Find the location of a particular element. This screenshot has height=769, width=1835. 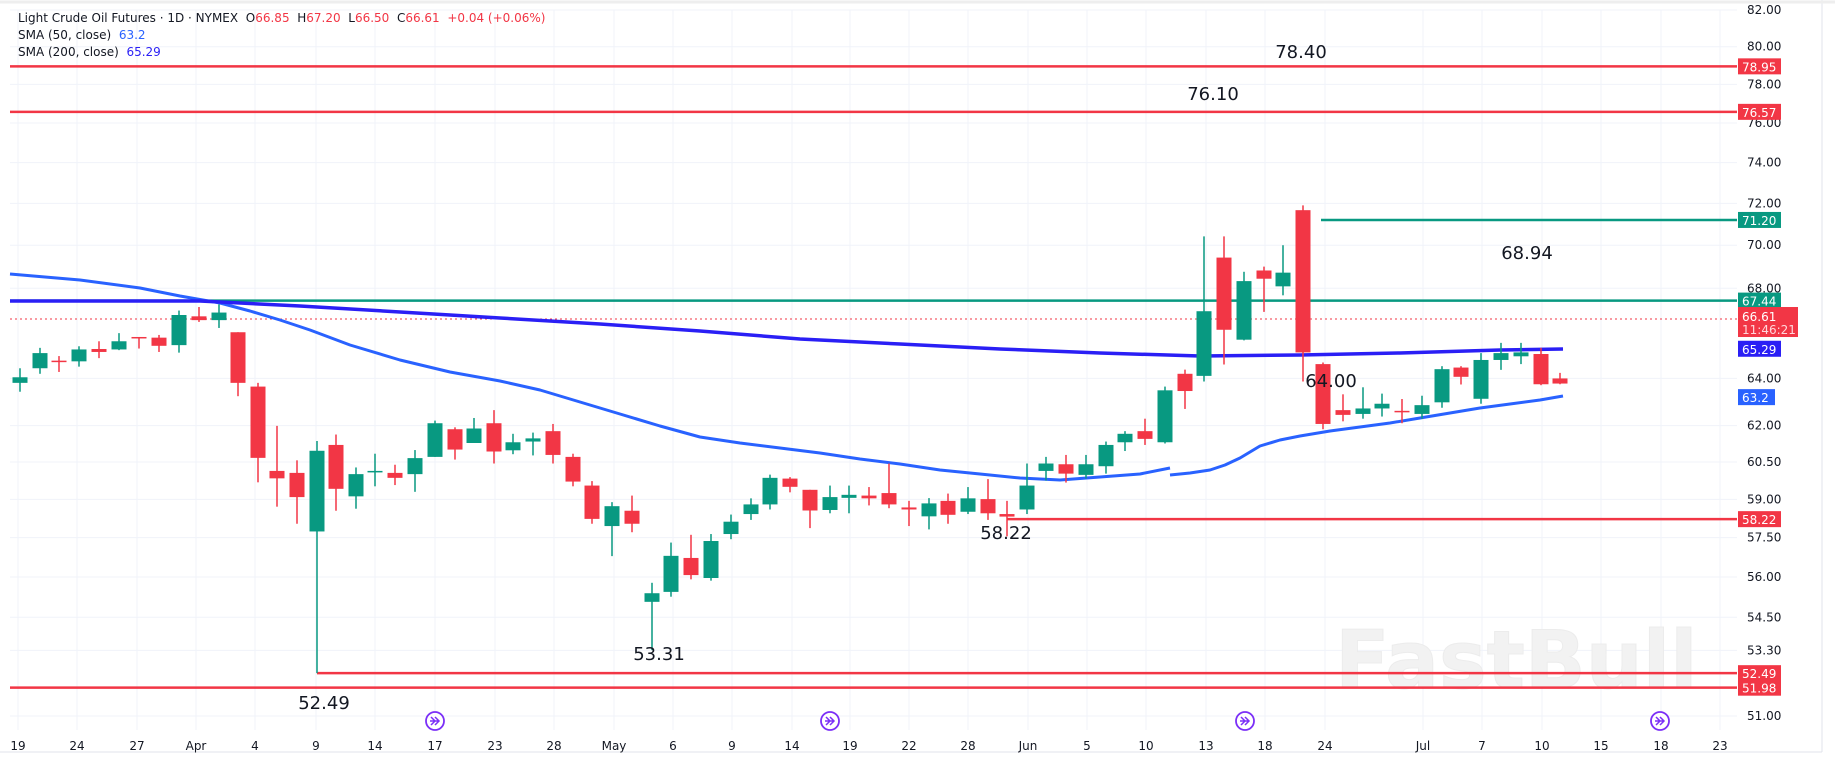

price-tick-label: 59.00 is located at coordinates (1764, 499).